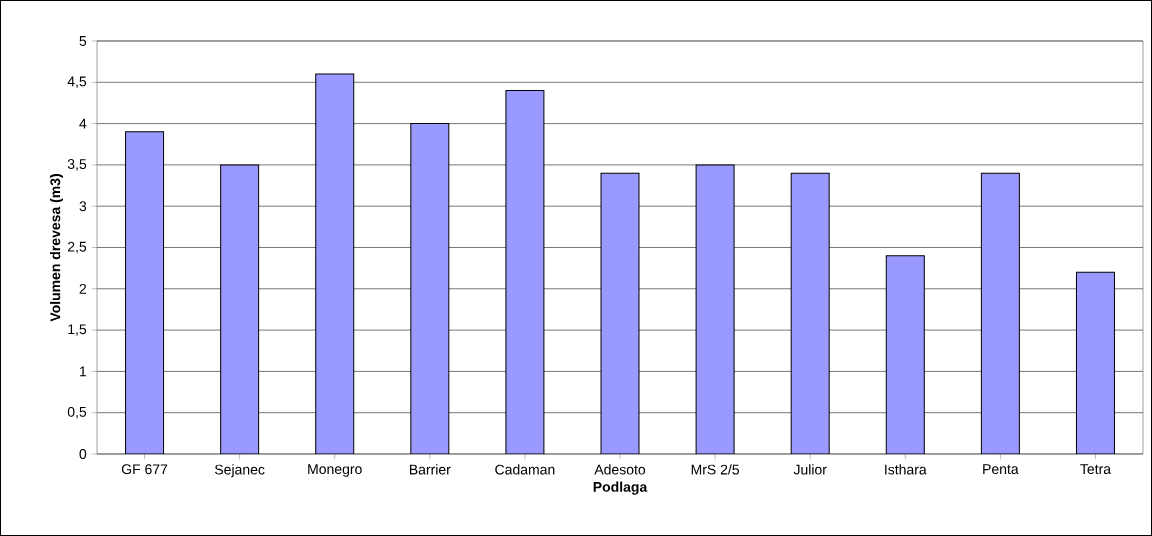  Describe the element at coordinates (83, 206) in the screenshot. I see `y-tick-label: 3` at that location.